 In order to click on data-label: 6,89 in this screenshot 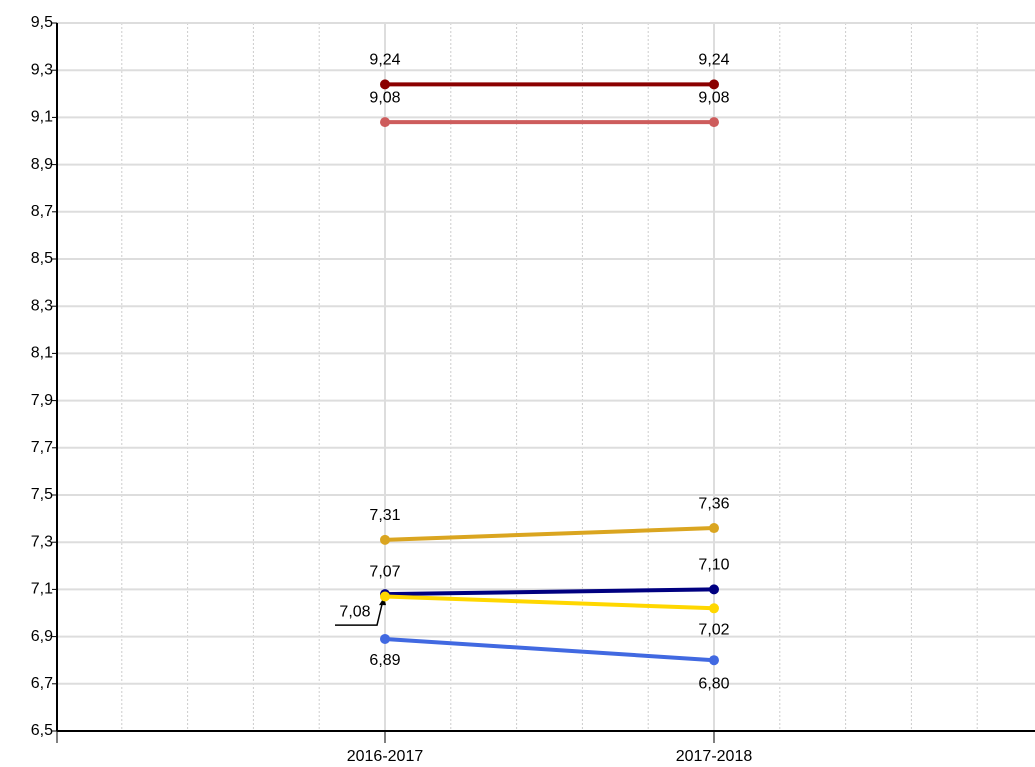, I will do `click(384, 660)`.